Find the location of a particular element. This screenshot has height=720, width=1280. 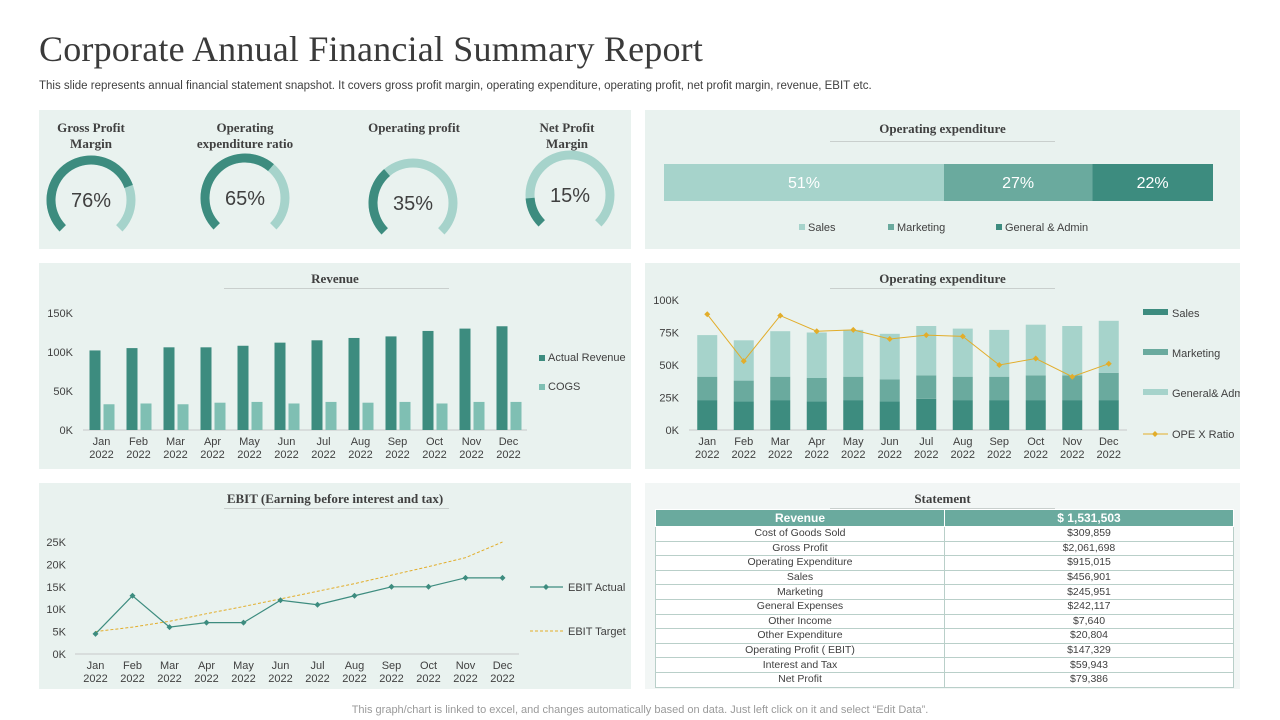

statement-item-value: $147,329 is located at coordinates (1089, 650).